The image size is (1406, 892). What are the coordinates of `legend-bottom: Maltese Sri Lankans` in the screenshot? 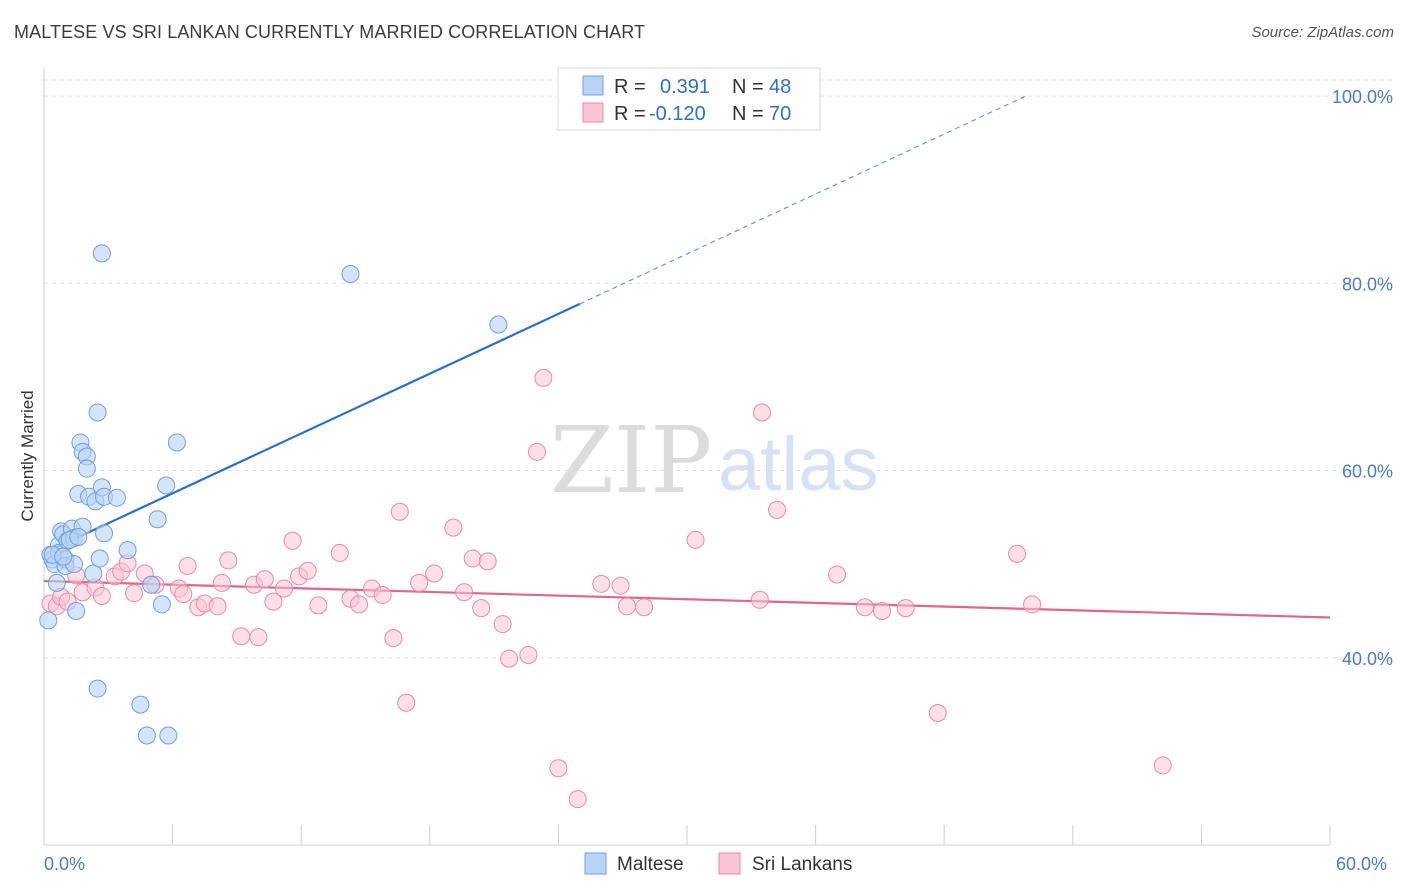 It's located at (718, 863).